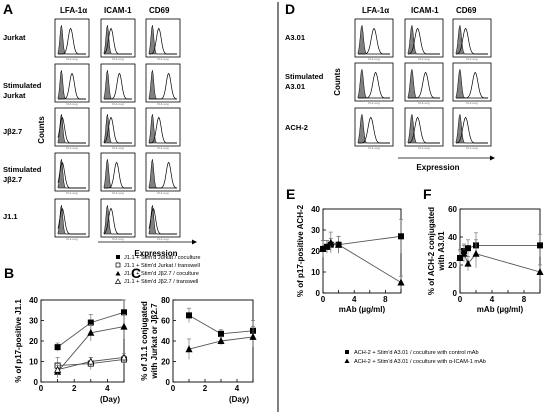  I want to click on hist-a-r1-c1-axis-label: FL1-Log, so click(118, 104).